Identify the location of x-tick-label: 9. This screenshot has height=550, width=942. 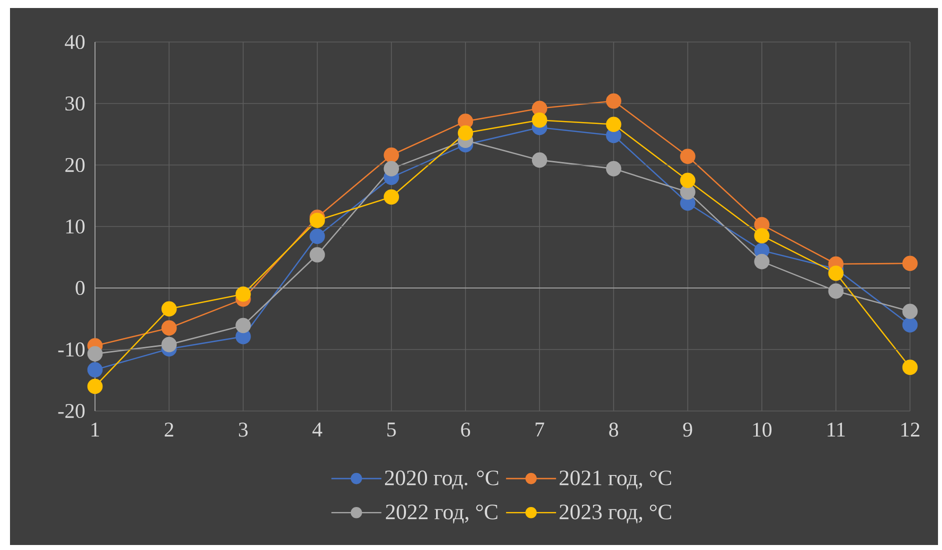
(687, 429).